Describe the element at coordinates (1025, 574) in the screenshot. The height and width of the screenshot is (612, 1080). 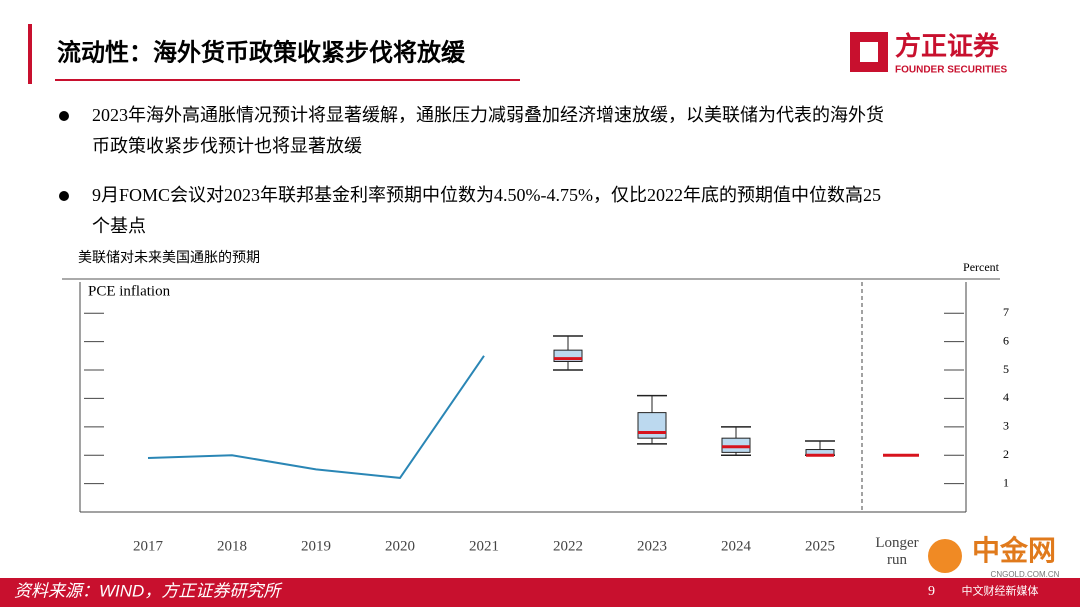
I see `watermark-domain: CNGOLD.COM.CN` at that location.